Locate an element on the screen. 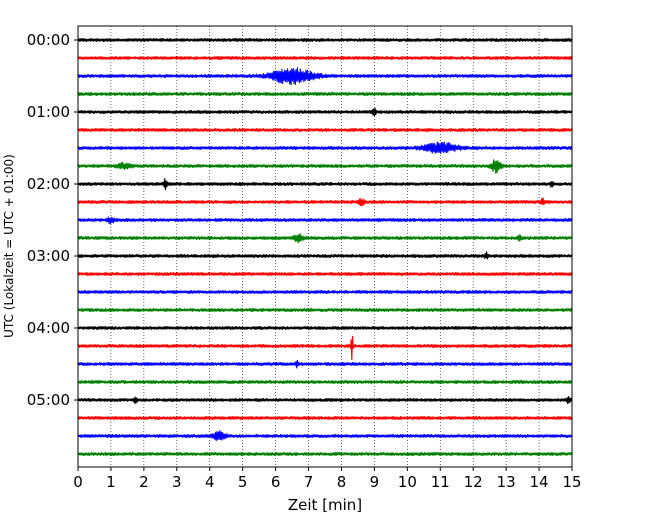 The width and height of the screenshot is (650, 524). x-tick-label-7: 7 is located at coordinates (309, 482).